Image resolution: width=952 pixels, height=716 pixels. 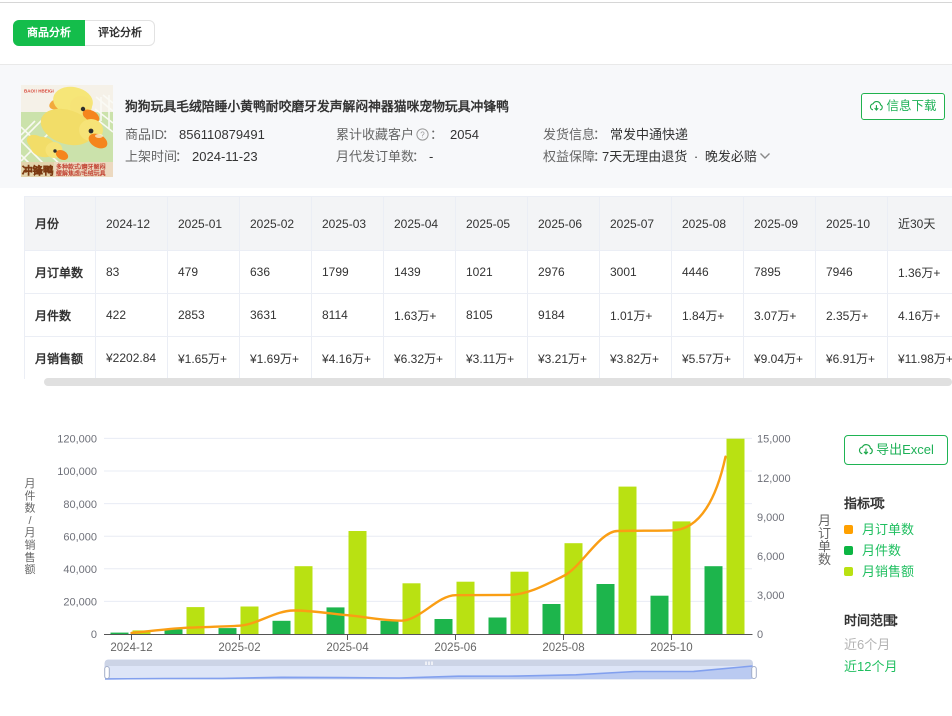 I want to click on svg-text: 2025-06, so click(x=455, y=648).